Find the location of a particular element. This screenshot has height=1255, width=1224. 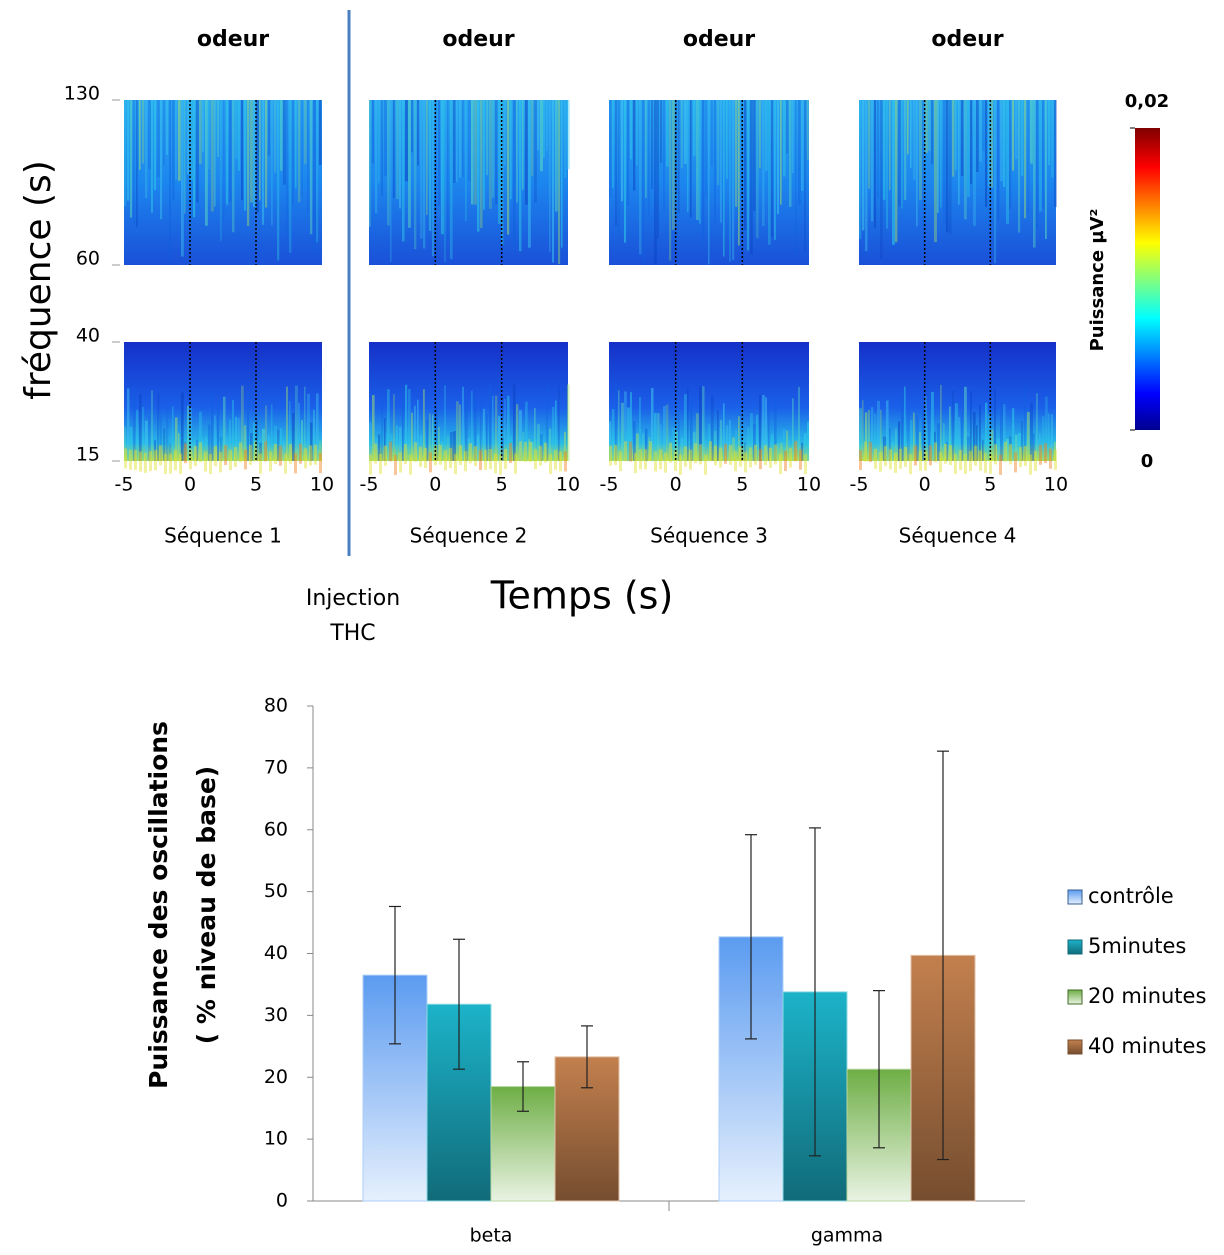

colorbar is located at coordinates (1147, 279).